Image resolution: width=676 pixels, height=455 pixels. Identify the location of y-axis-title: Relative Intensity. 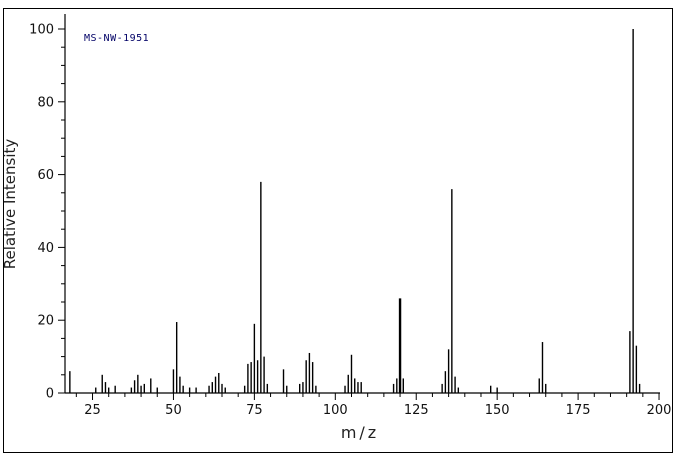
(10, 204).